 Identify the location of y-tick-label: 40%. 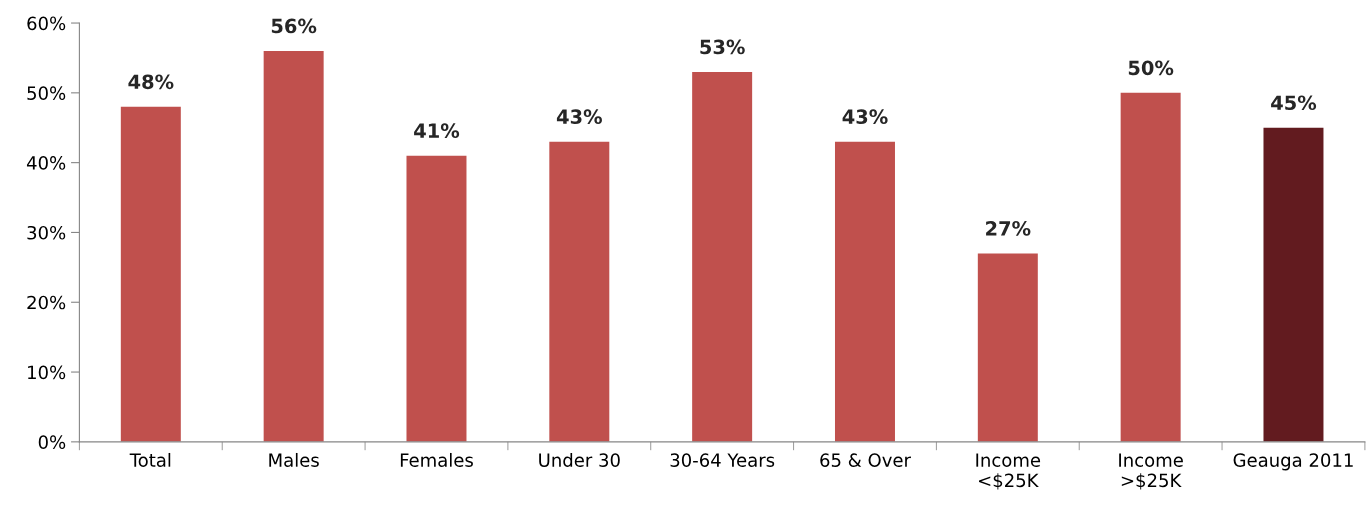
(46, 163).